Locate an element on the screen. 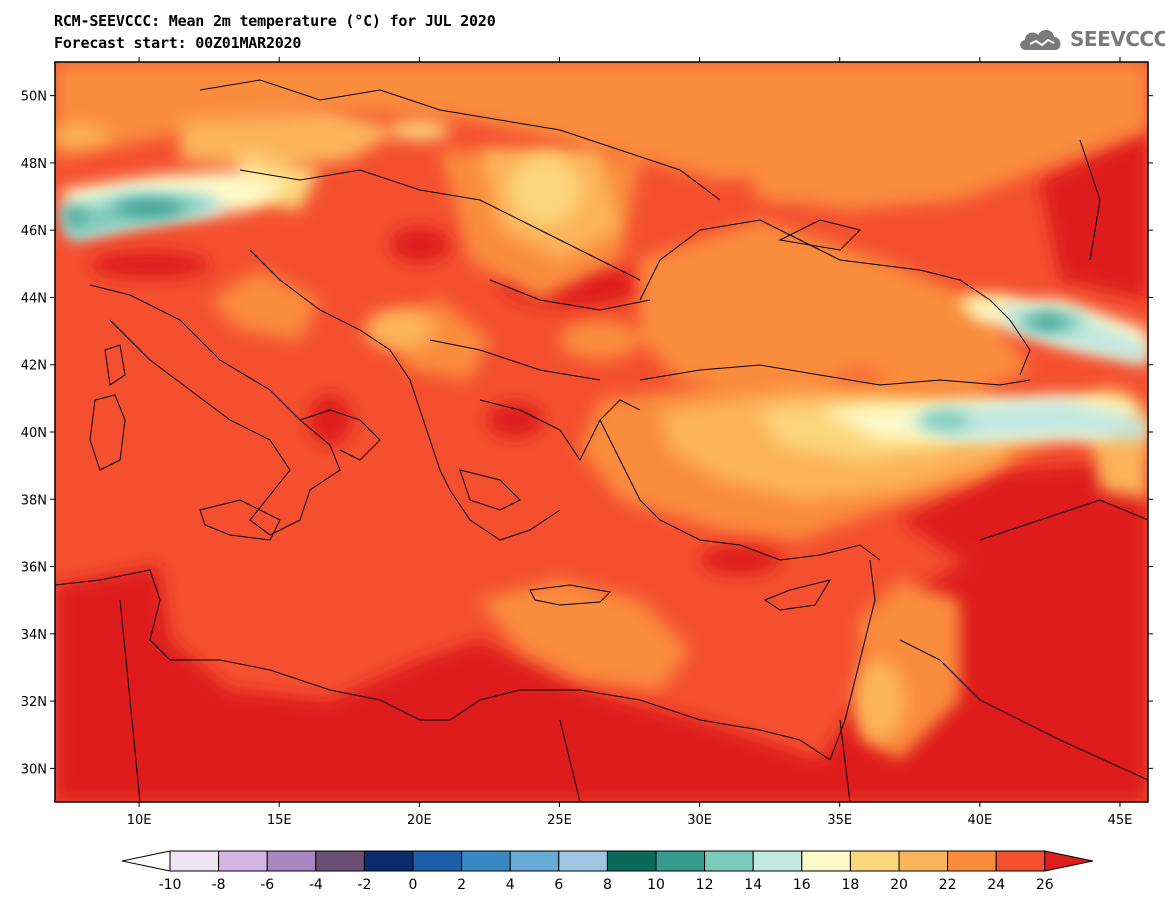 The width and height of the screenshot is (1165, 907). colorbar-label: 12 is located at coordinates (705, 885).